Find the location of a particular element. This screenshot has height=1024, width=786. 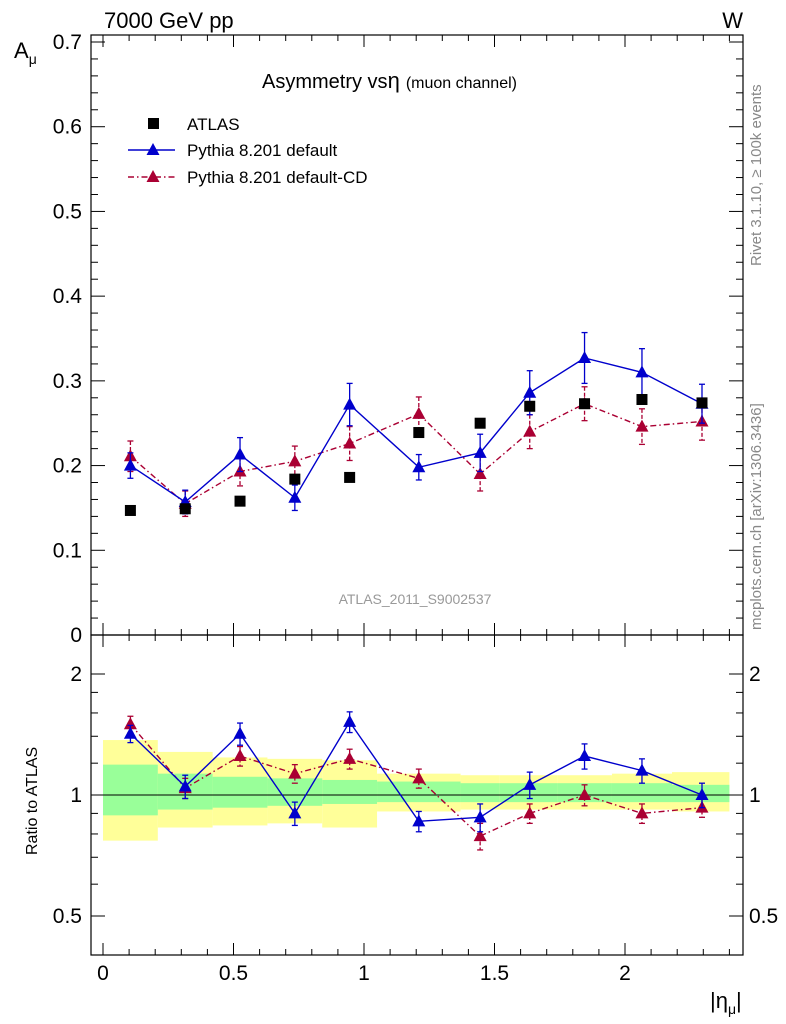

legend-default-marker is located at coordinates (153, 149).